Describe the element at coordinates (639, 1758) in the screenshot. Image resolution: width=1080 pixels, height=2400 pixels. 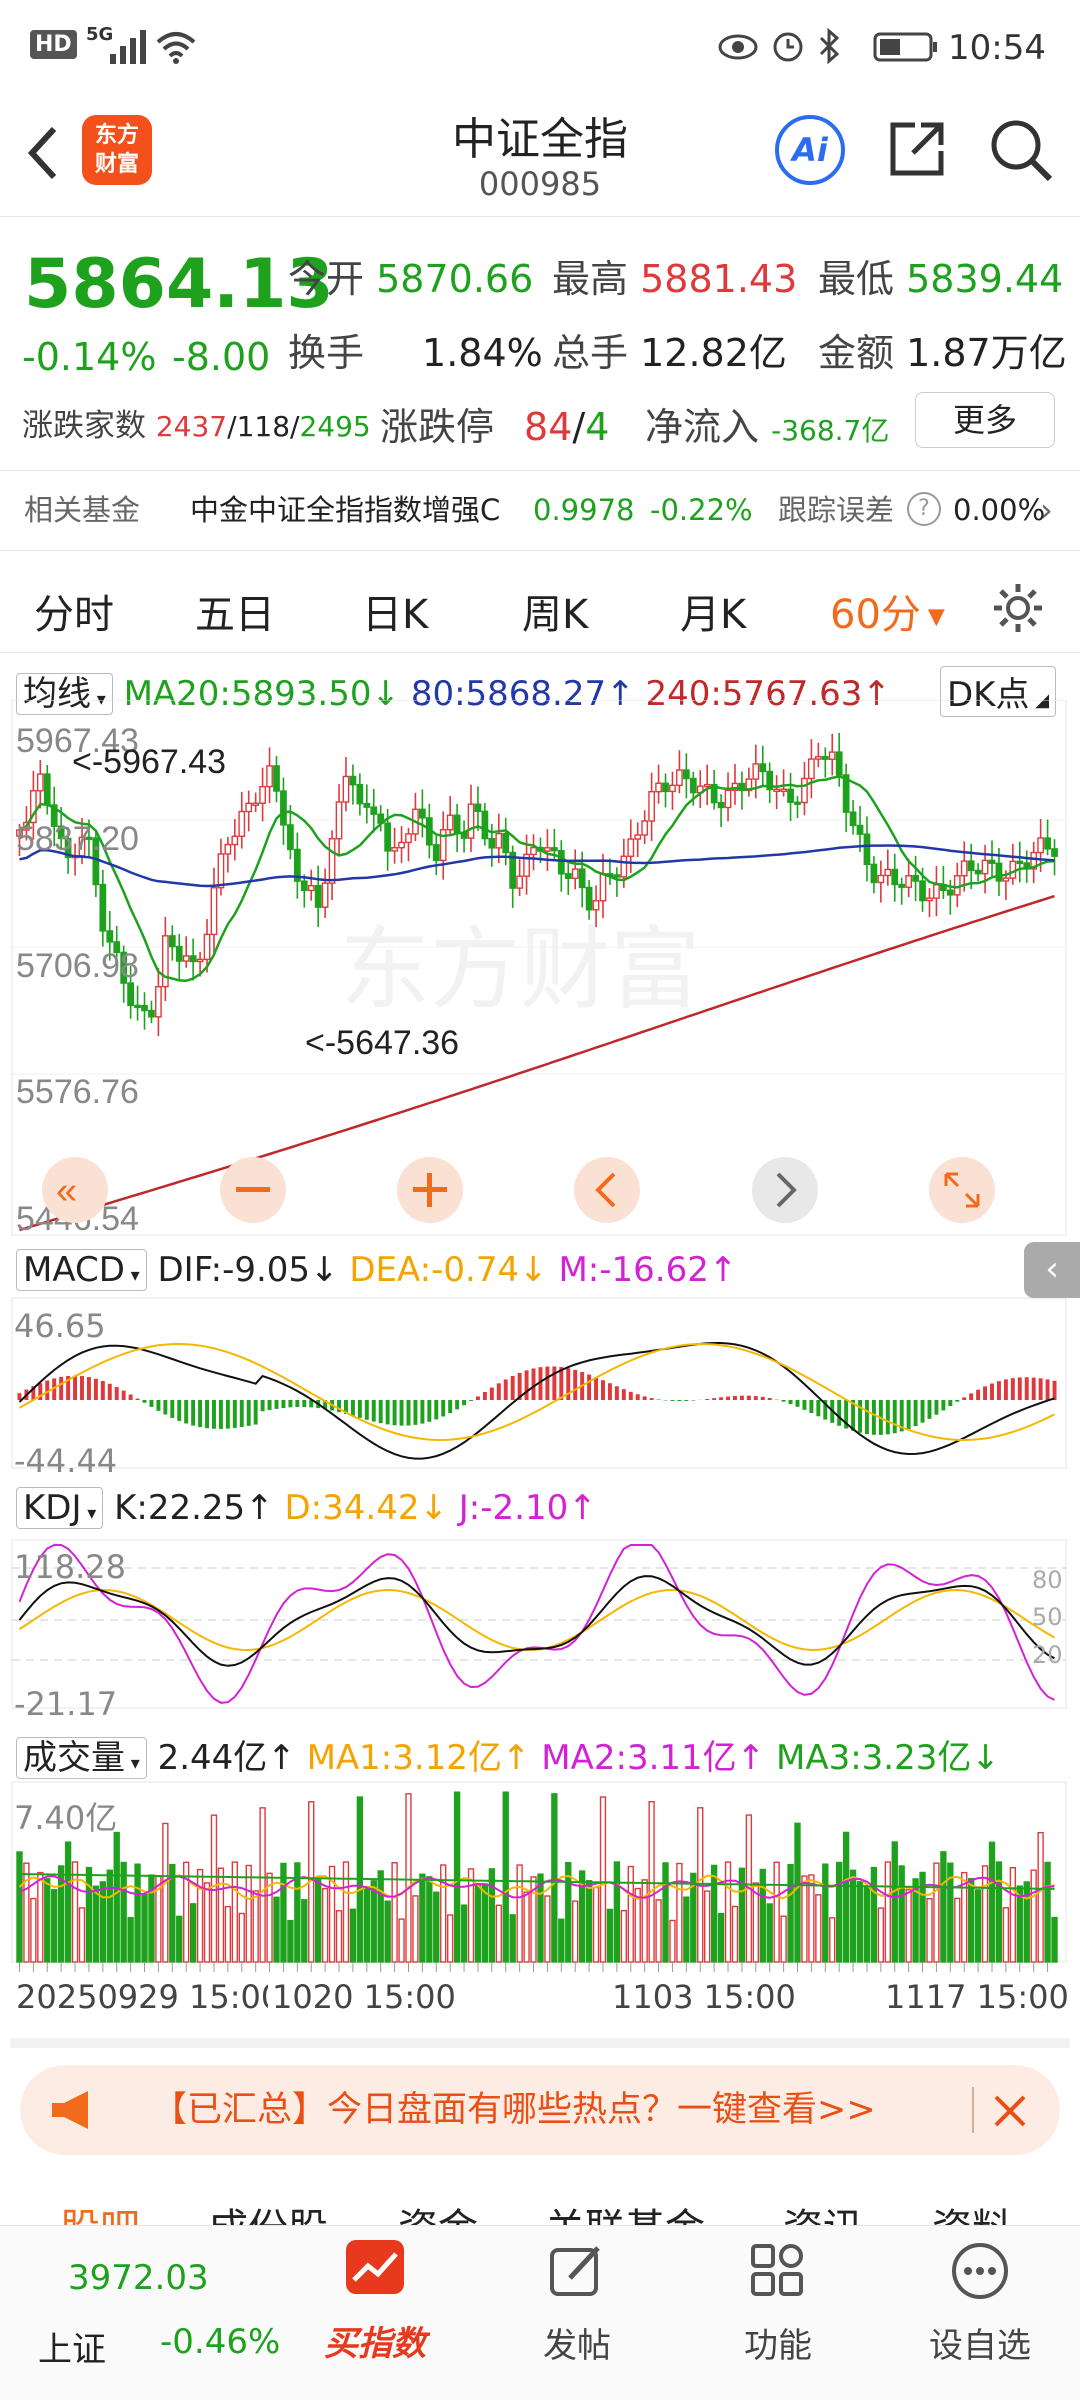
I see `vol-ma2: MA2:3.11亿` at that location.